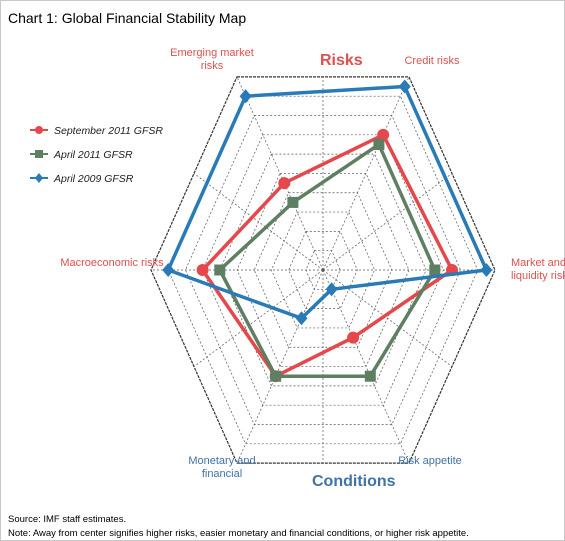 The width and height of the screenshot is (565, 541). What do you see at coordinates (212, 59) in the screenshot?
I see `axis-label: Emerging market risks` at bounding box center [212, 59].